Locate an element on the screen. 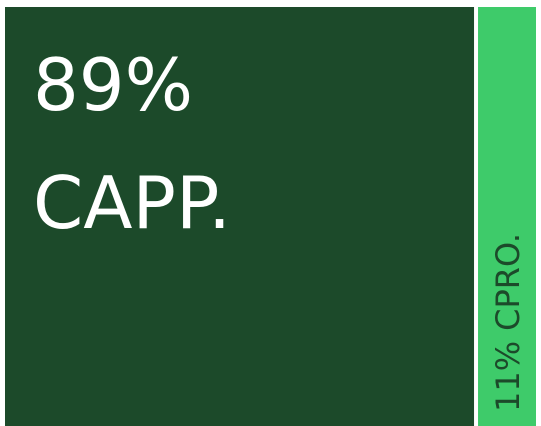 This screenshot has width=541, height=426. tile-value-label: 89% is located at coordinates (113, 85).